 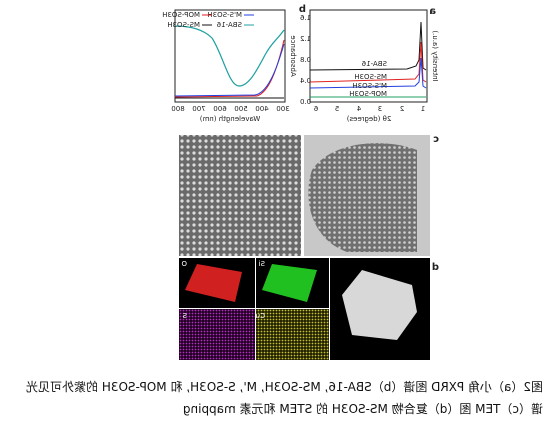 What do you see at coordinates (370, 77) in the screenshot?
I see `curve-label: MS-SO3H` at bounding box center [370, 77].